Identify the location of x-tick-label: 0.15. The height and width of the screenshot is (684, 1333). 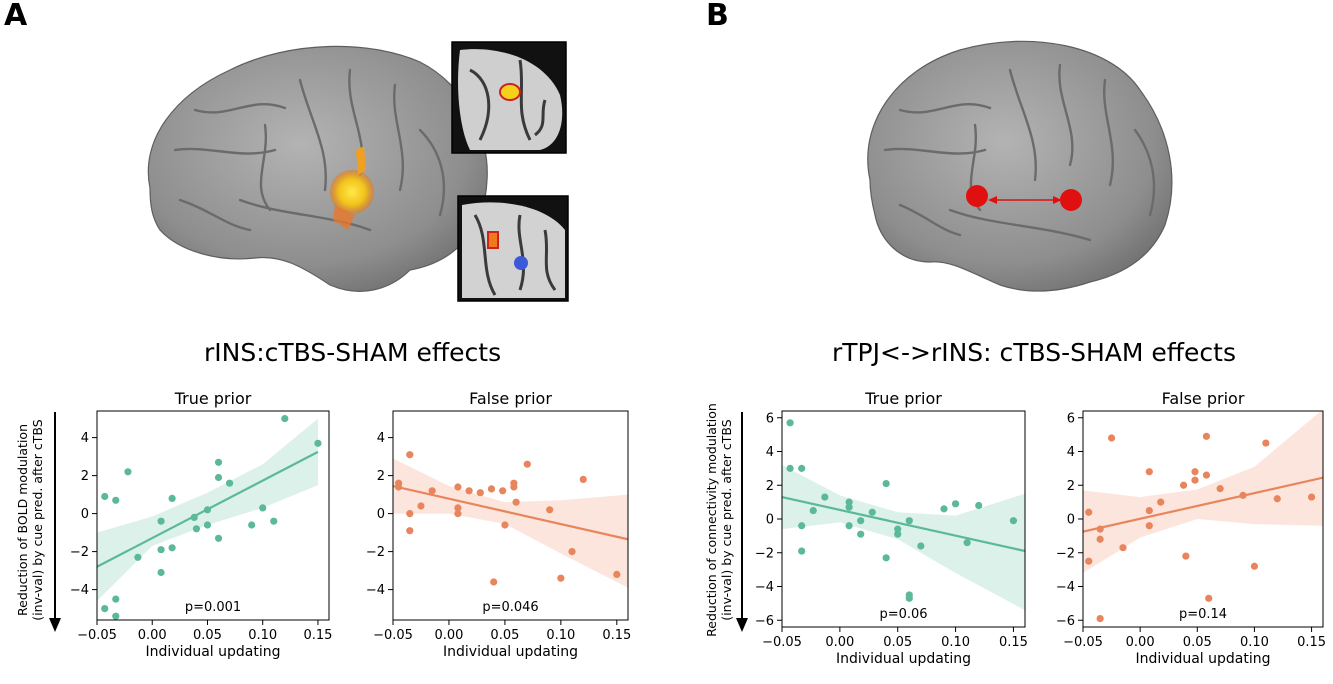
(317, 635).